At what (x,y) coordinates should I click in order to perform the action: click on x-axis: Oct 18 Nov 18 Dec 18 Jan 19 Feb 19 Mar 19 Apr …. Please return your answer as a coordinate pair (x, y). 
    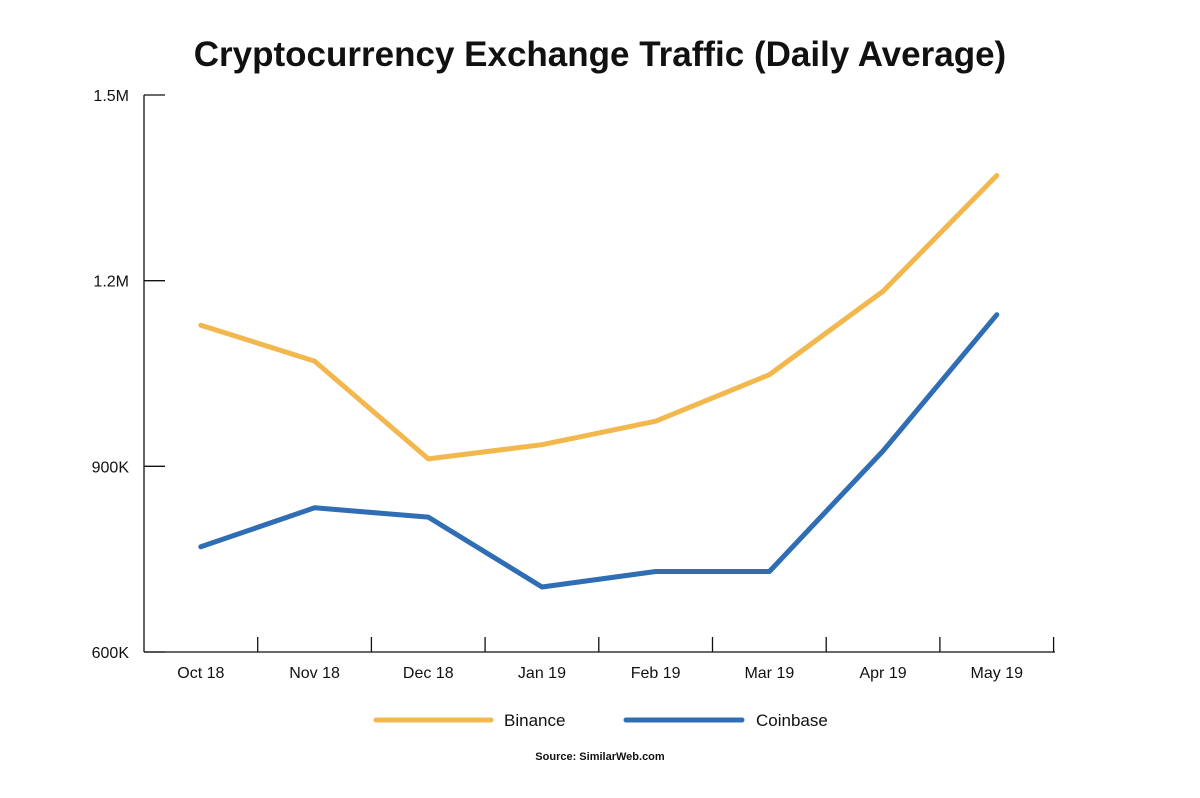
    Looking at the image, I should click on (599, 659).